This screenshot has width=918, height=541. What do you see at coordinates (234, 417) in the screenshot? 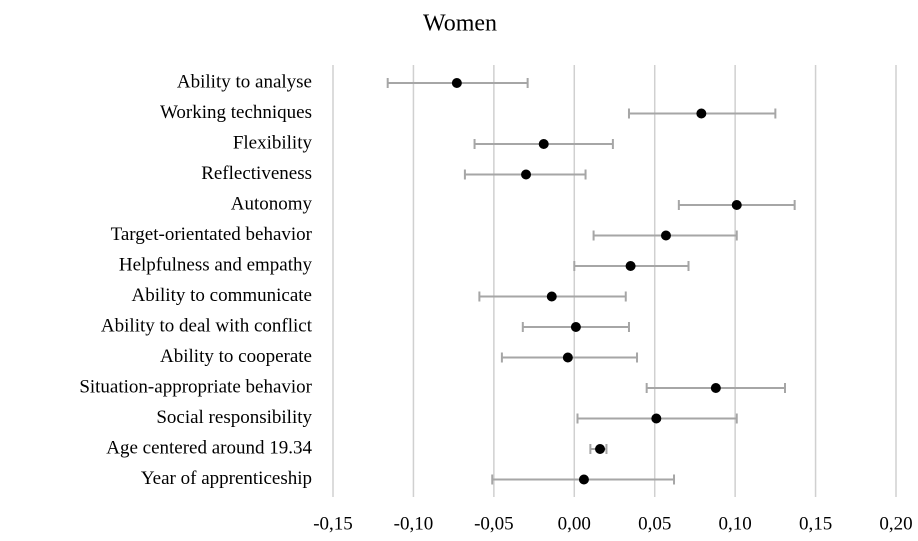
I see `y-tick-label: Social responsibility` at bounding box center [234, 417].